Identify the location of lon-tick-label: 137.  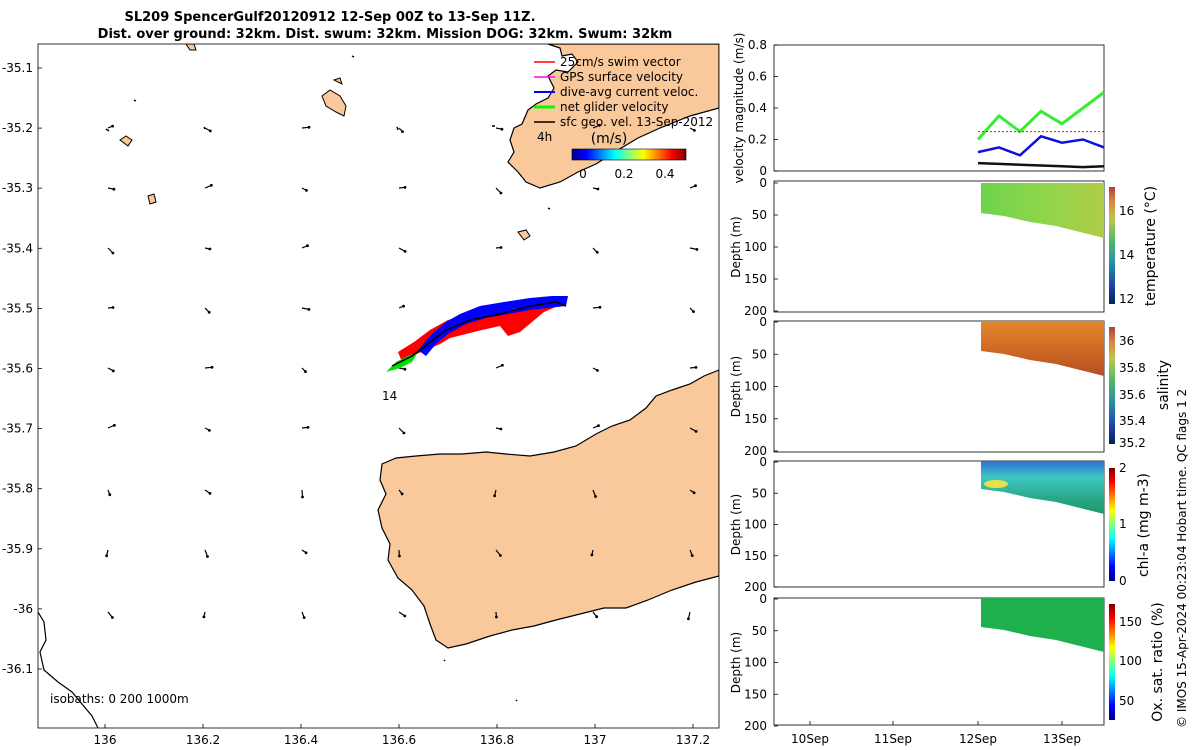
(595, 740).